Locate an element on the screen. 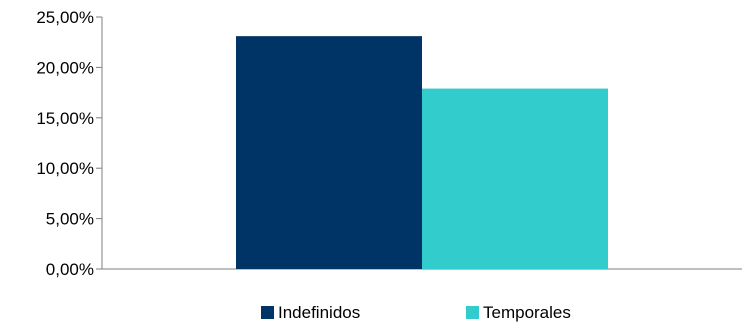  bar-temporales is located at coordinates (515, 179).